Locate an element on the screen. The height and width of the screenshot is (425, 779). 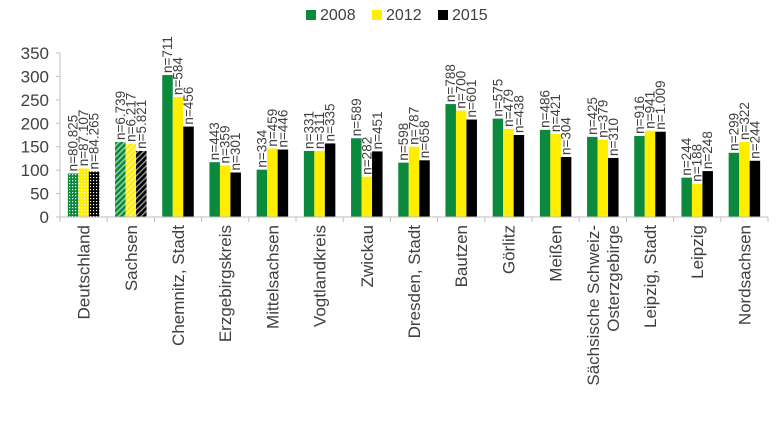
bar-data-label: n=322 is located at coordinates (744, 121).